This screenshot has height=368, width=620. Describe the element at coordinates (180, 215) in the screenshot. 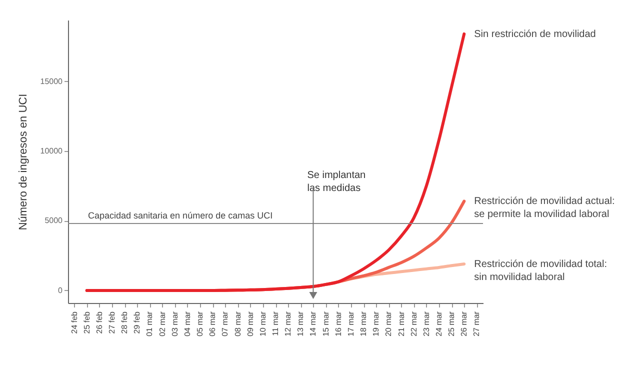

I see `ref-line-label: Capacidad sanitaria en número de camas UCI` at that location.